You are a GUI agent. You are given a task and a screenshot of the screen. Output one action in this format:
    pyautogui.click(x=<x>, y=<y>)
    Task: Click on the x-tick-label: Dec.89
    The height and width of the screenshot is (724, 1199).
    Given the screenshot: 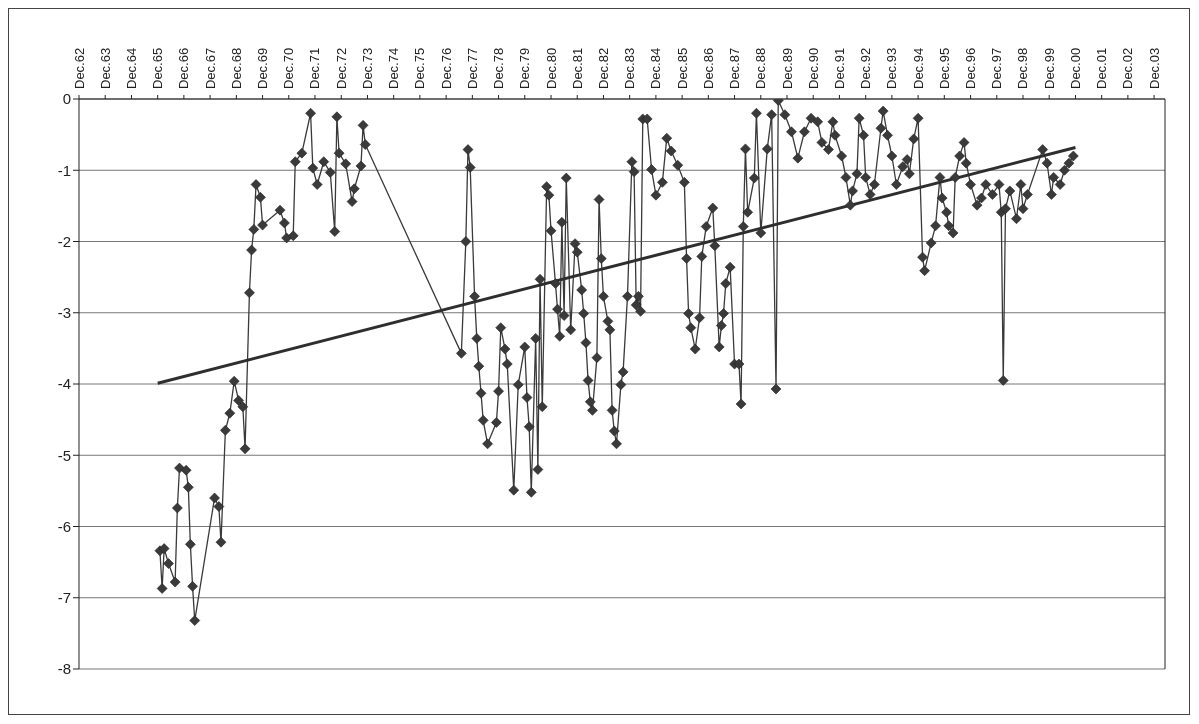 What is the action you would take?
    pyautogui.click(x=787, y=68)
    